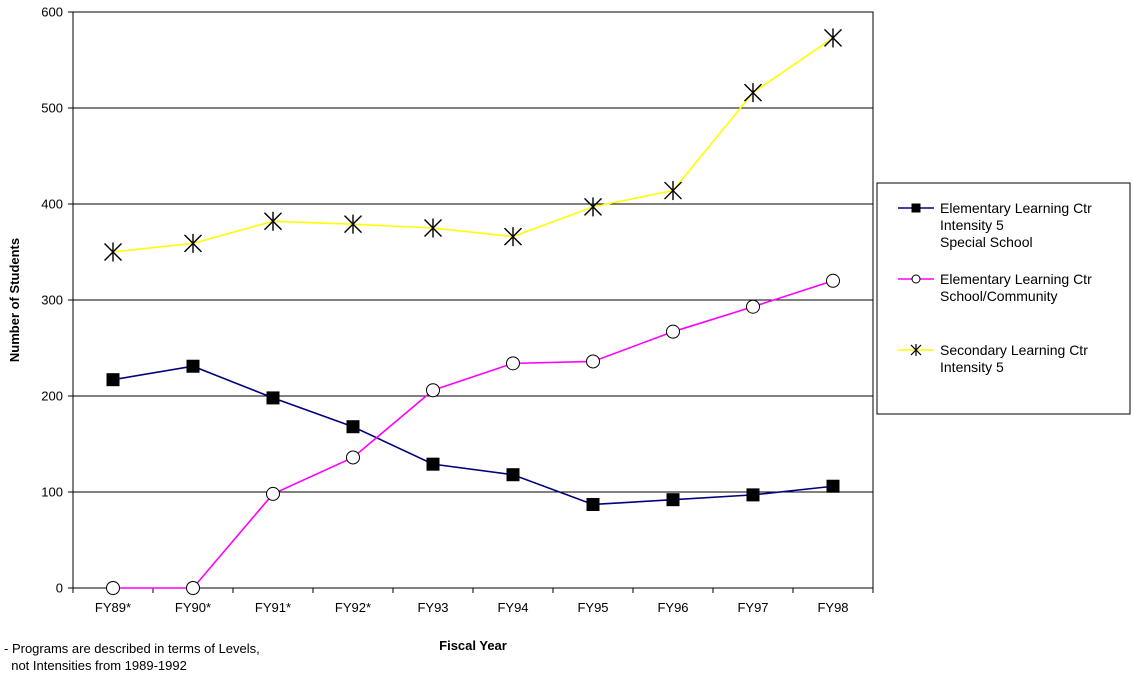 Image resolution: width=1133 pixels, height=680 pixels. What do you see at coordinates (52, 396) in the screenshot?
I see `y-tick-label: 200` at bounding box center [52, 396].